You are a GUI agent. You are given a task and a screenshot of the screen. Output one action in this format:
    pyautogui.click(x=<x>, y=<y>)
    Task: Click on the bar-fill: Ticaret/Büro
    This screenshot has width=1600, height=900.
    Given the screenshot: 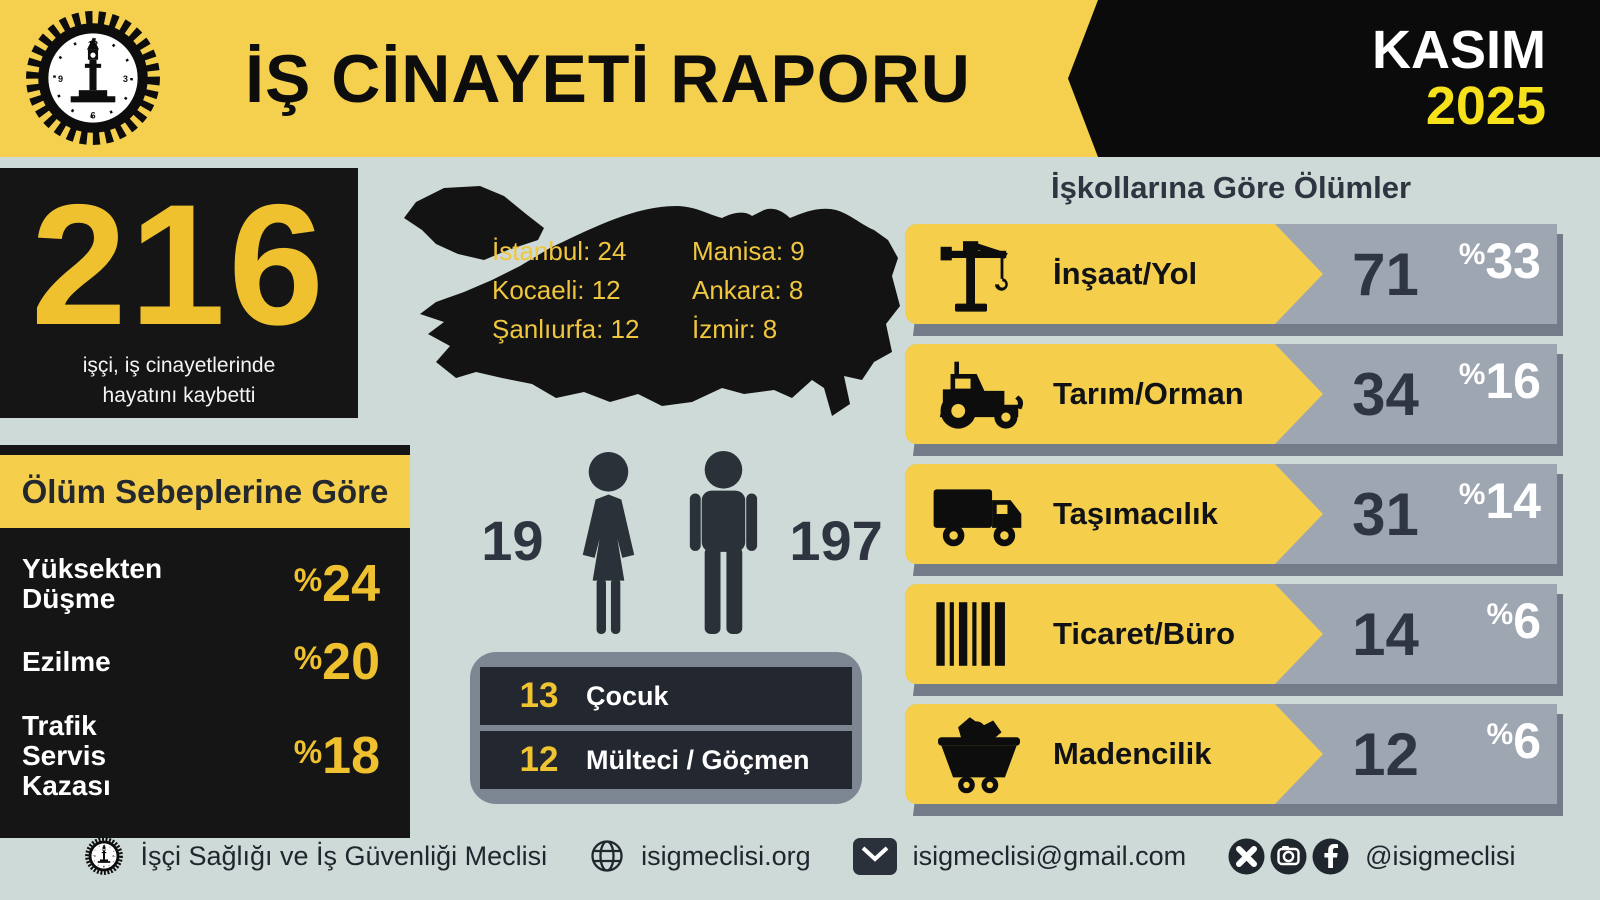 What is the action you would take?
    pyautogui.click(x=1114, y=634)
    